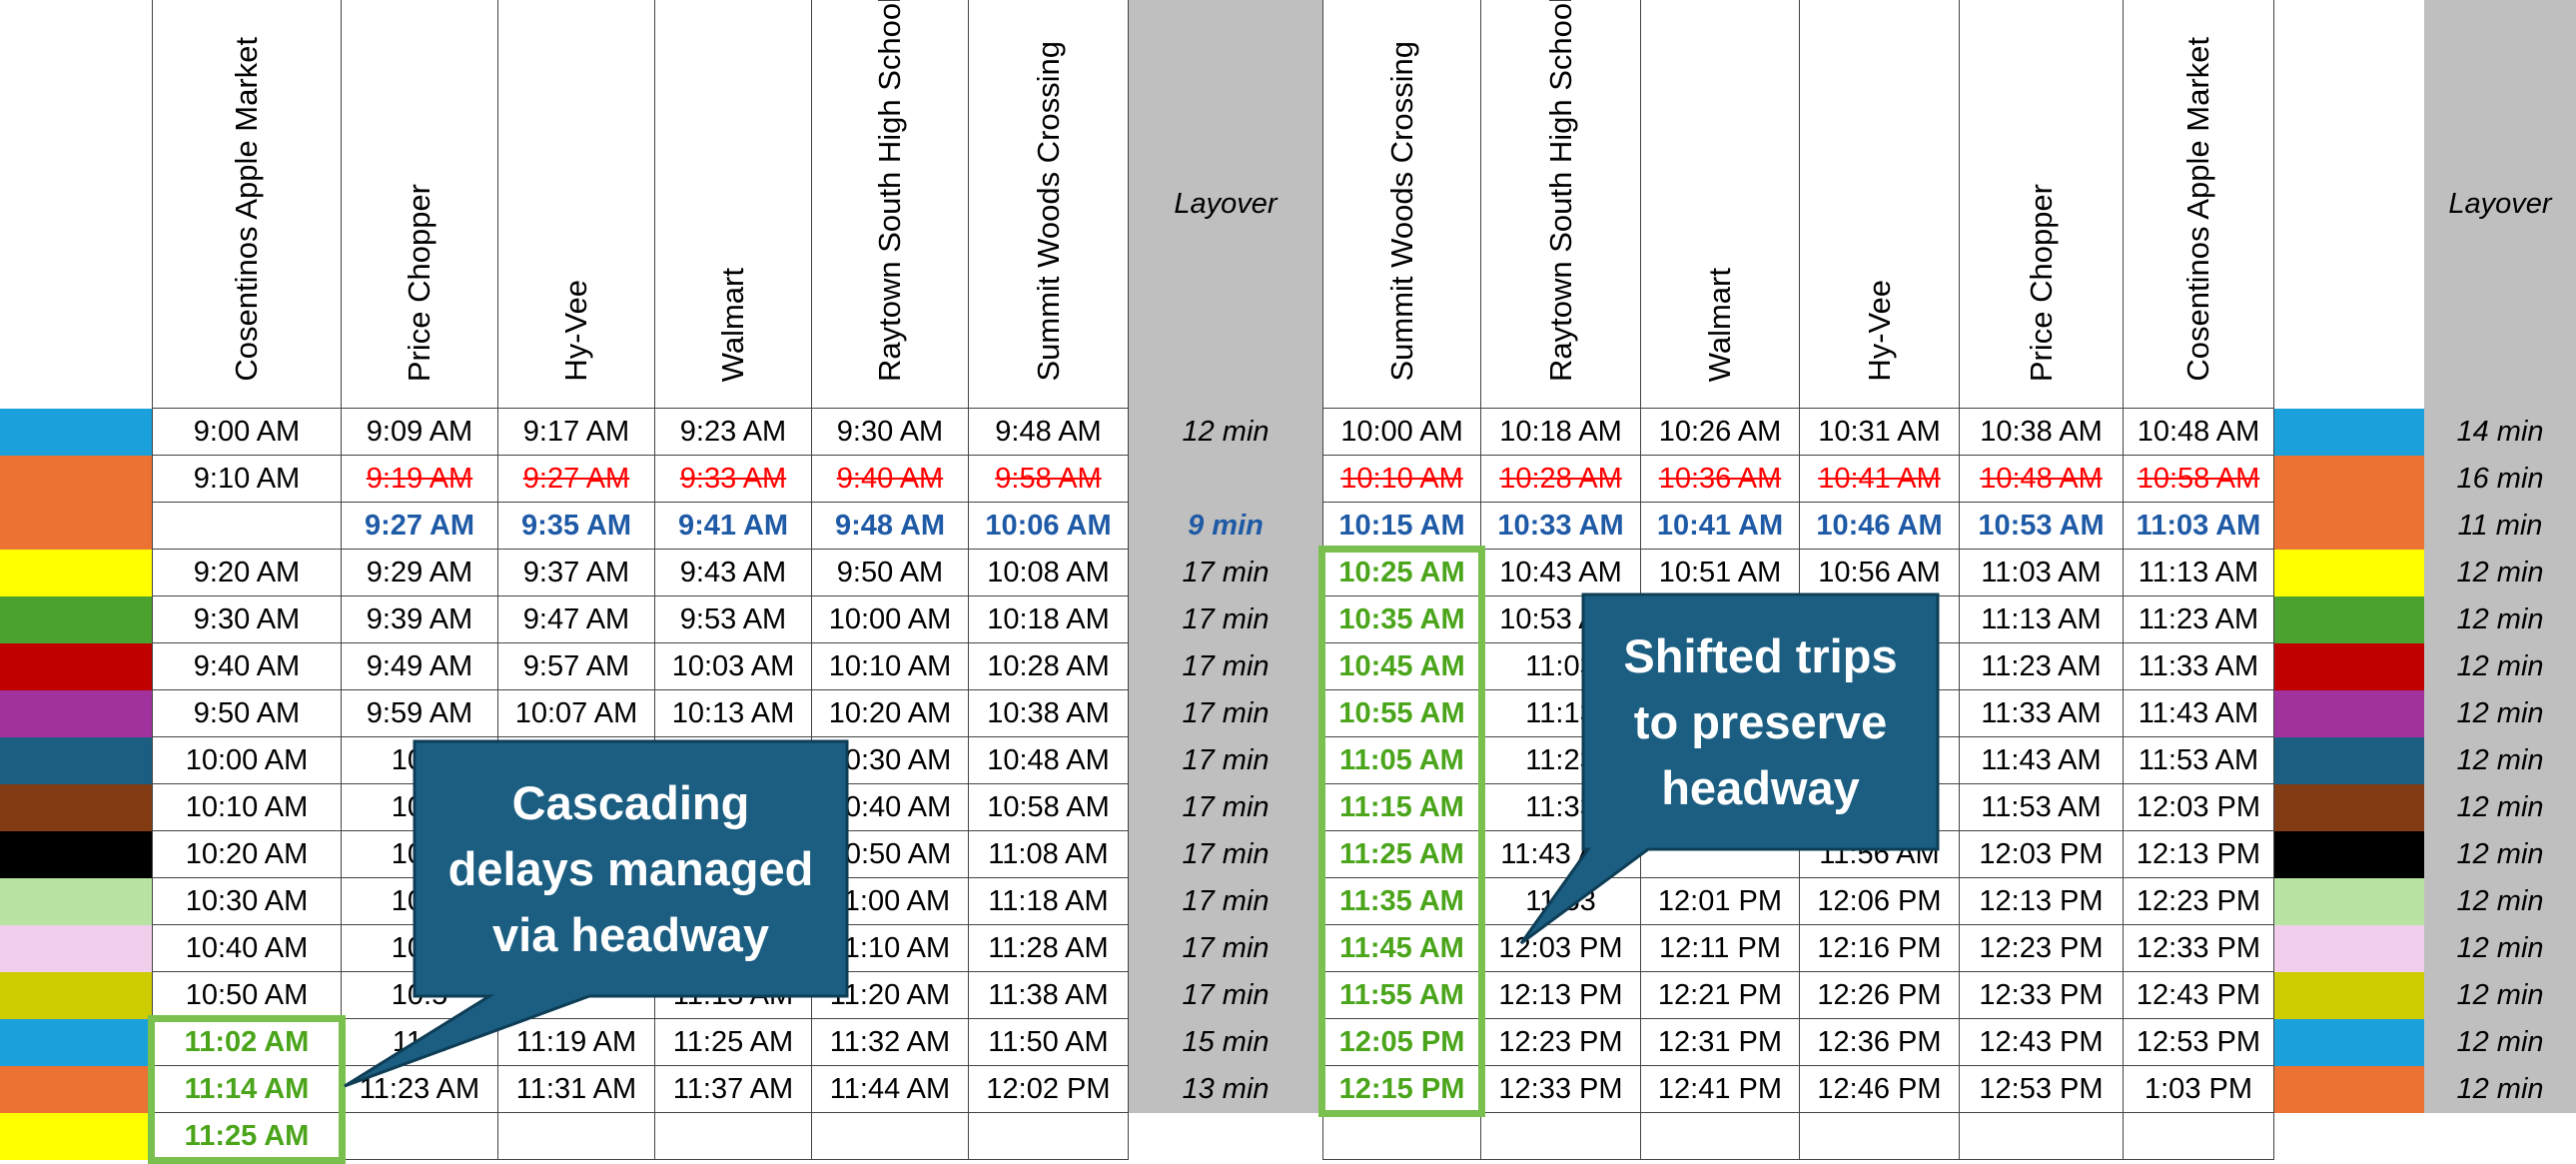 This screenshot has height=1164, width=2576. Describe the element at coordinates (2500, 526) in the screenshot. I see `layover-cell: 11 min` at that location.